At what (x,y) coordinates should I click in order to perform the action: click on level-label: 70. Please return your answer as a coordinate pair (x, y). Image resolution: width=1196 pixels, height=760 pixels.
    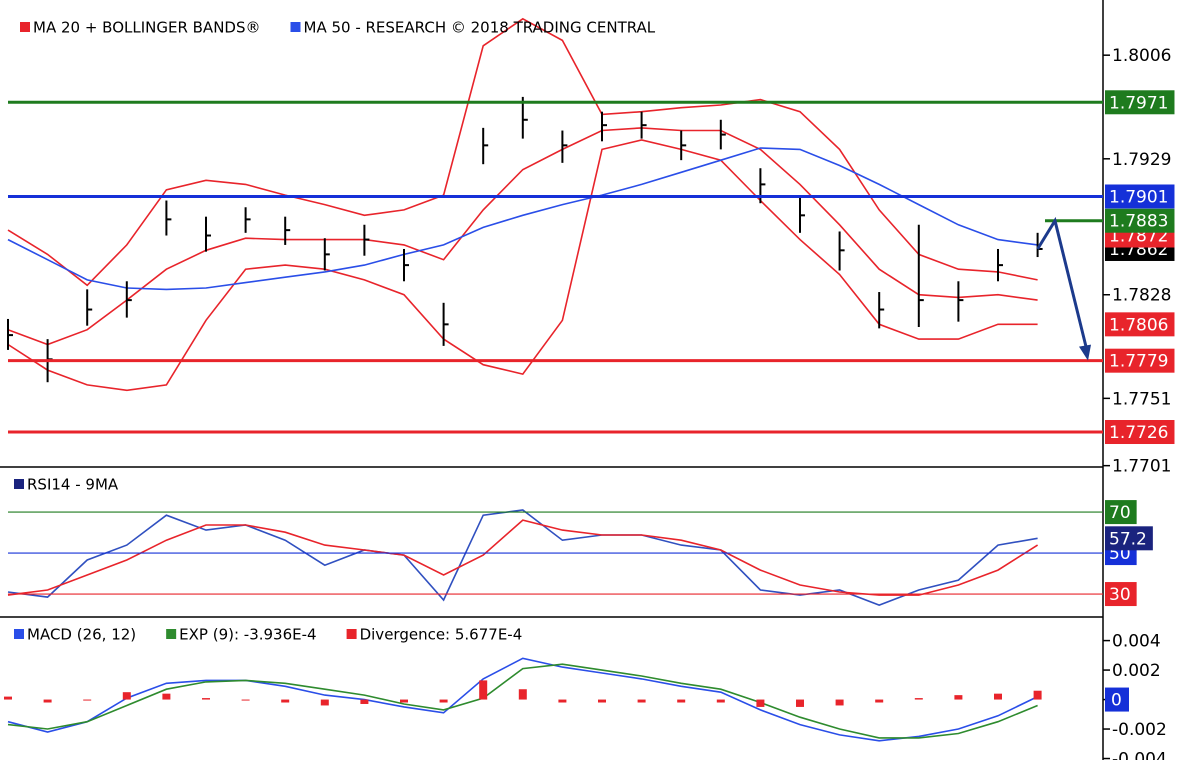
    Looking at the image, I should click on (1120, 513).